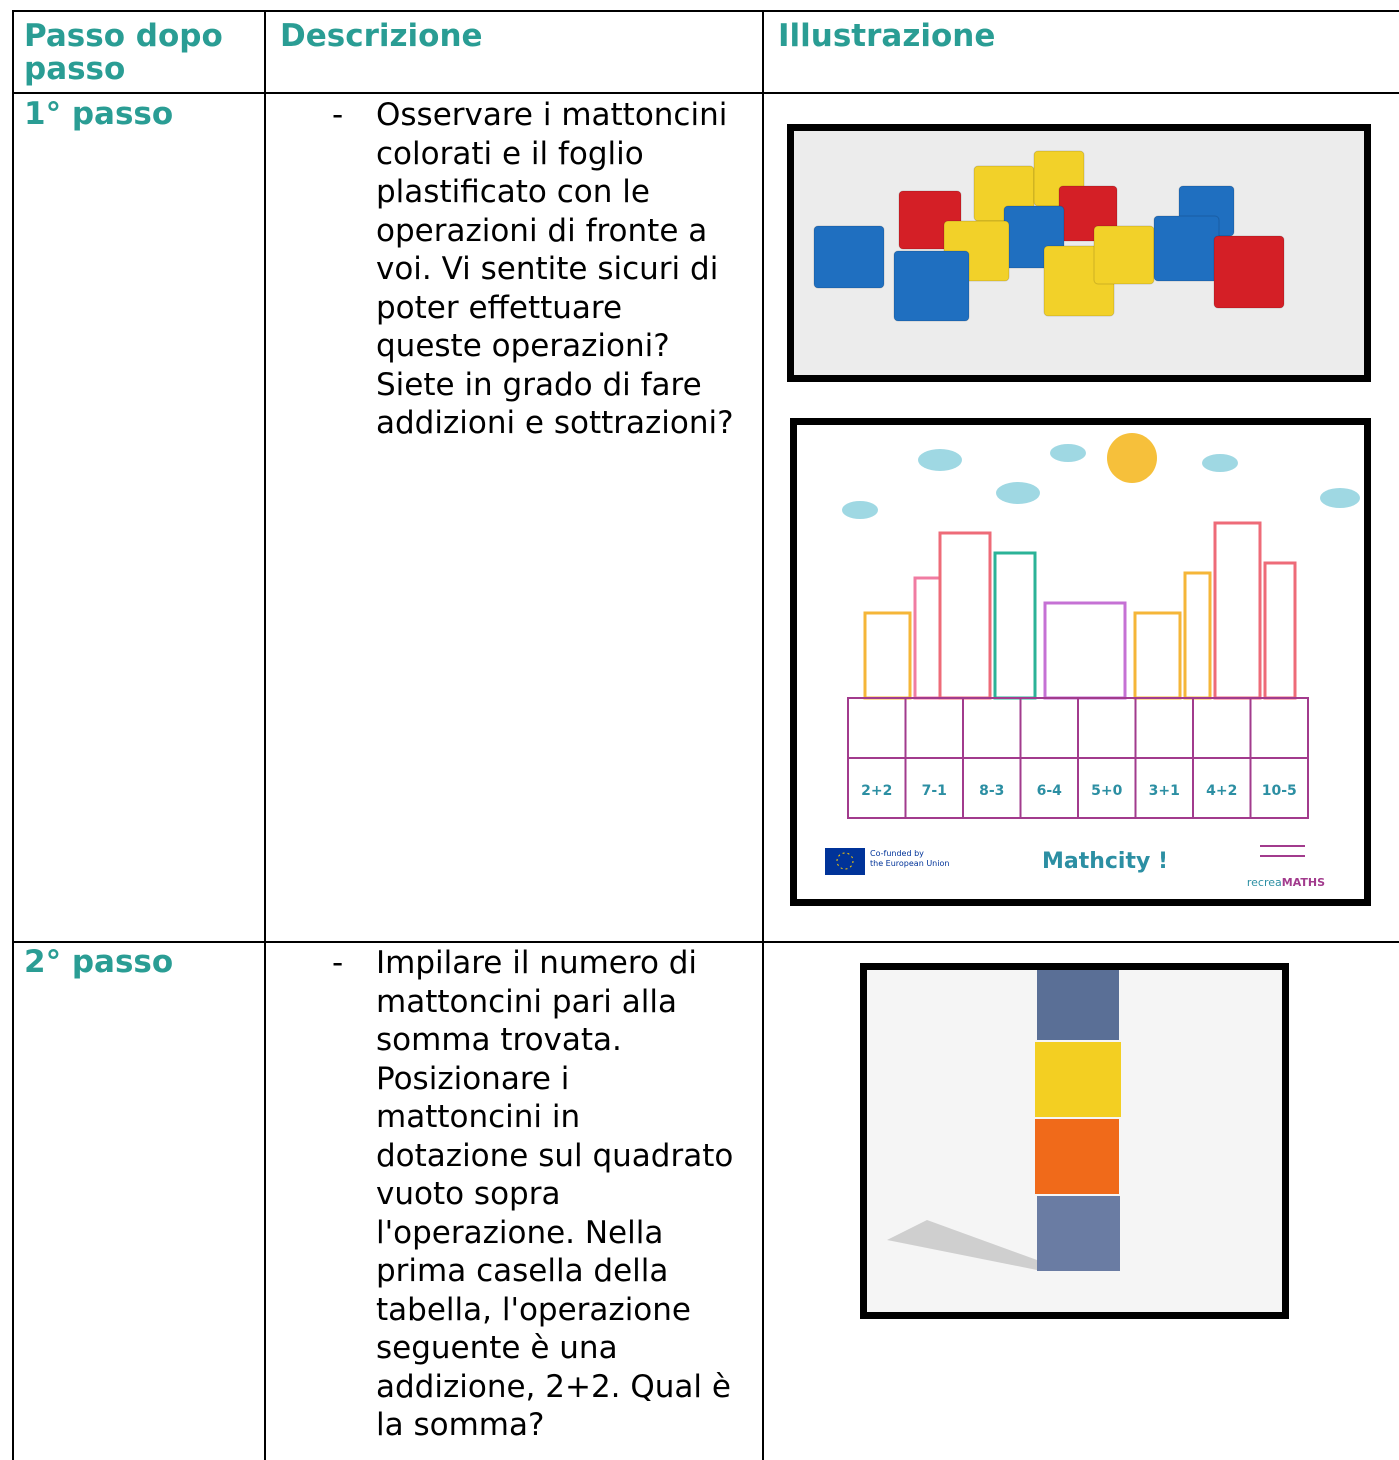  I want to click on description-line: somma trovata., so click(499, 1040).